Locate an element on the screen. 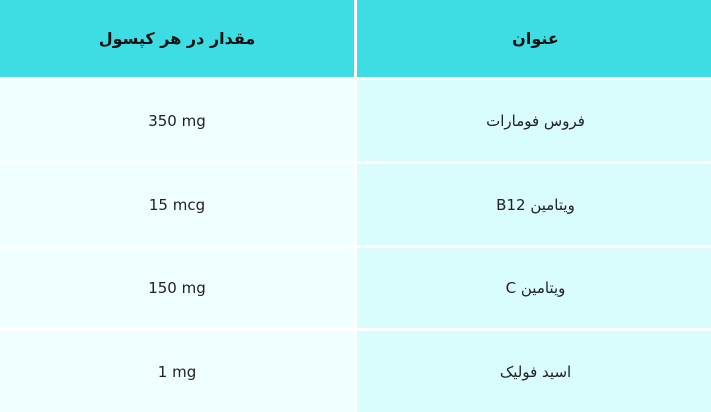 This screenshot has width=711, height=412. header-amount: مقدار در هر کپسول is located at coordinates (177, 38).